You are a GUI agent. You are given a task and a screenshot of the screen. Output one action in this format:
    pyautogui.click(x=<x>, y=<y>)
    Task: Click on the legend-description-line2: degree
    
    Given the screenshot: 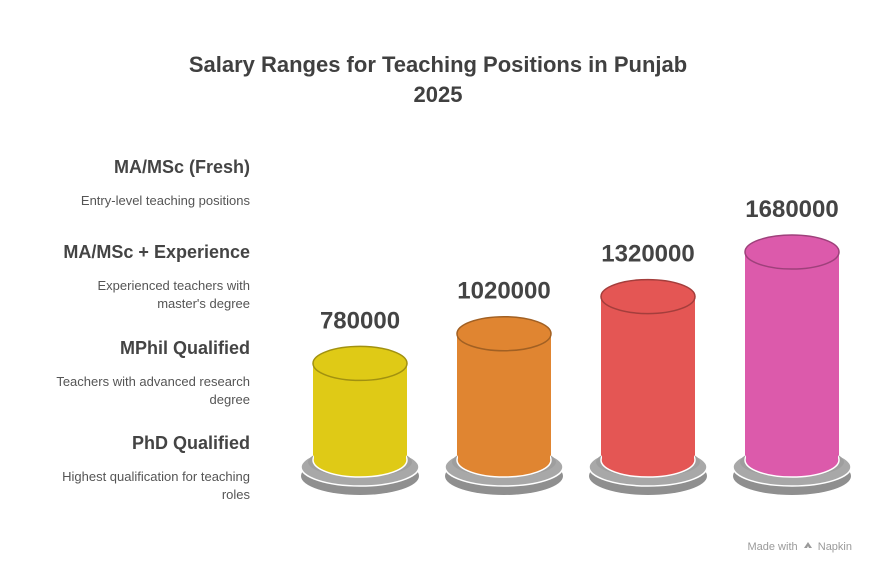 What is the action you would take?
    pyautogui.click(x=229, y=399)
    